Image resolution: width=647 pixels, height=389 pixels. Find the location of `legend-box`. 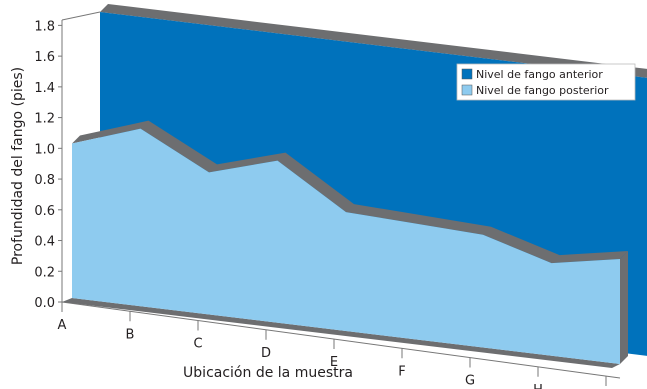

legend-box is located at coordinates (546, 82).